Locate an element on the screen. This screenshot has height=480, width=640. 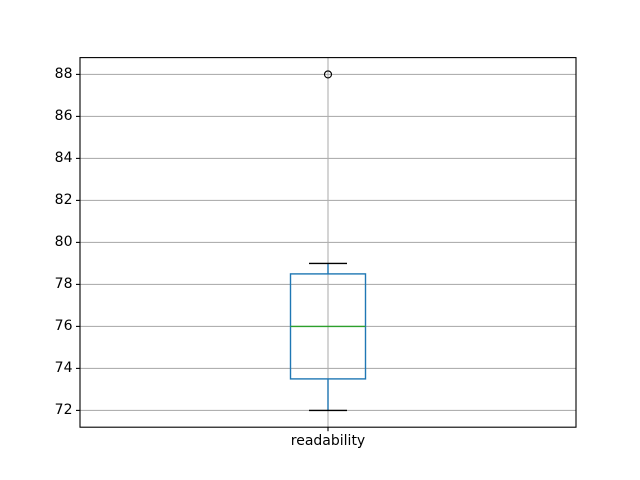
y-tick-label: 80 is located at coordinates (63, 242).